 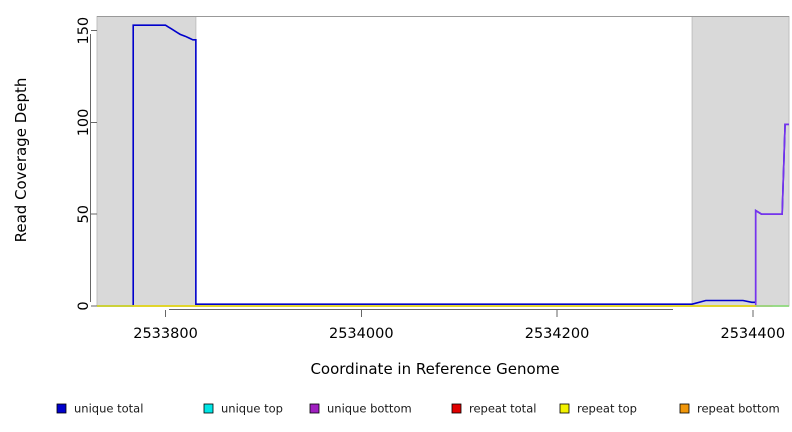 What do you see at coordinates (459, 326) in the screenshot?
I see `x-tick-group: 2533800 2534000 2534200 2534400` at bounding box center [459, 326].